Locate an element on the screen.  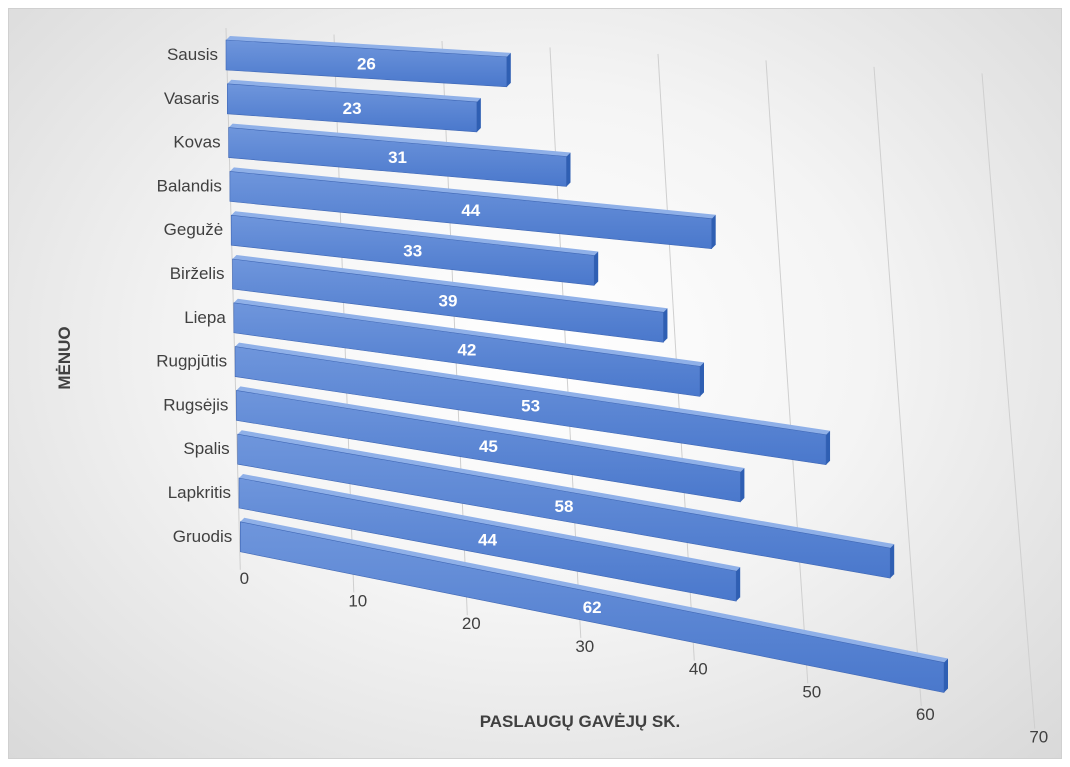
x-tick-label: 40 is located at coordinates (698, 669).